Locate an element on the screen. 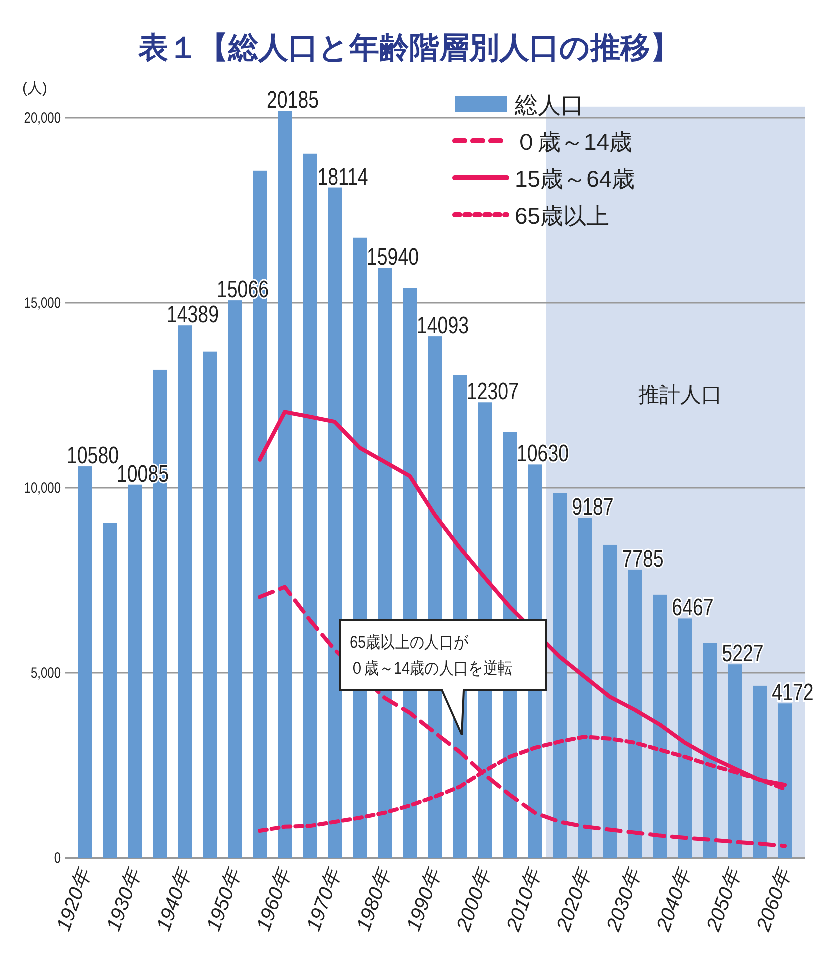  data-label: 20185 is located at coordinates (293, 100).